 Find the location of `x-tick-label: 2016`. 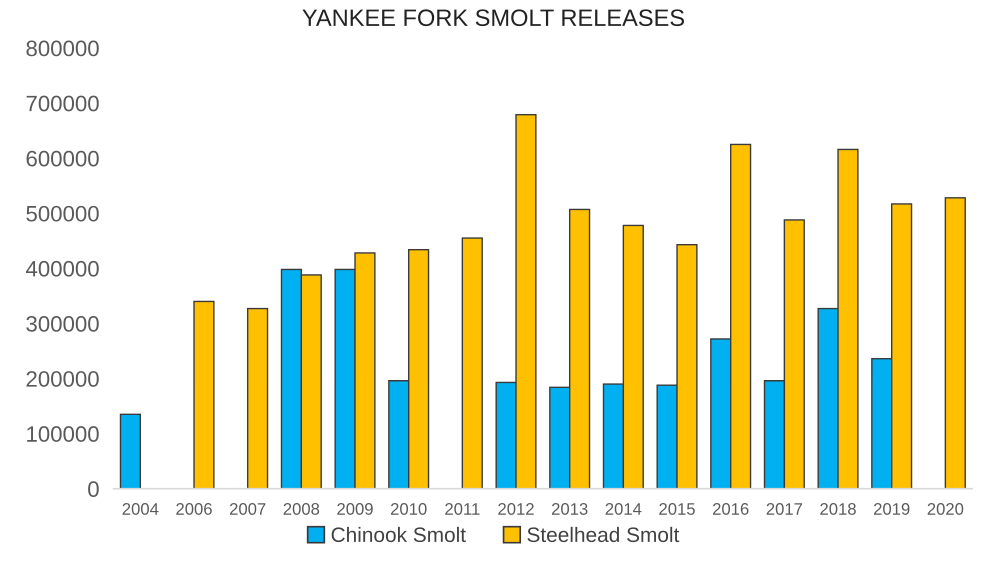

x-tick-label: 2016 is located at coordinates (730, 509).